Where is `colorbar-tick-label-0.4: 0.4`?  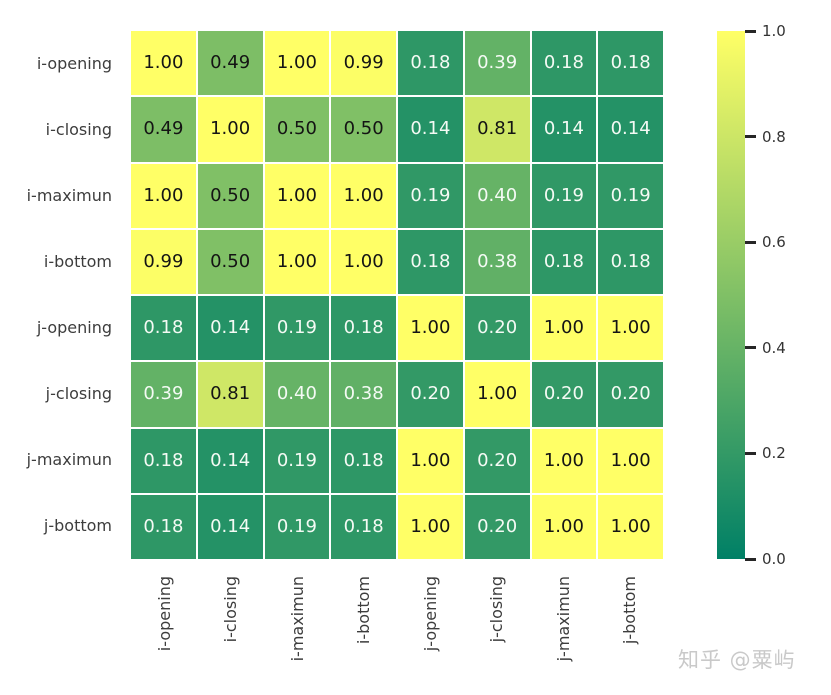 colorbar-tick-label-0.4: 0.4 is located at coordinates (774, 347).